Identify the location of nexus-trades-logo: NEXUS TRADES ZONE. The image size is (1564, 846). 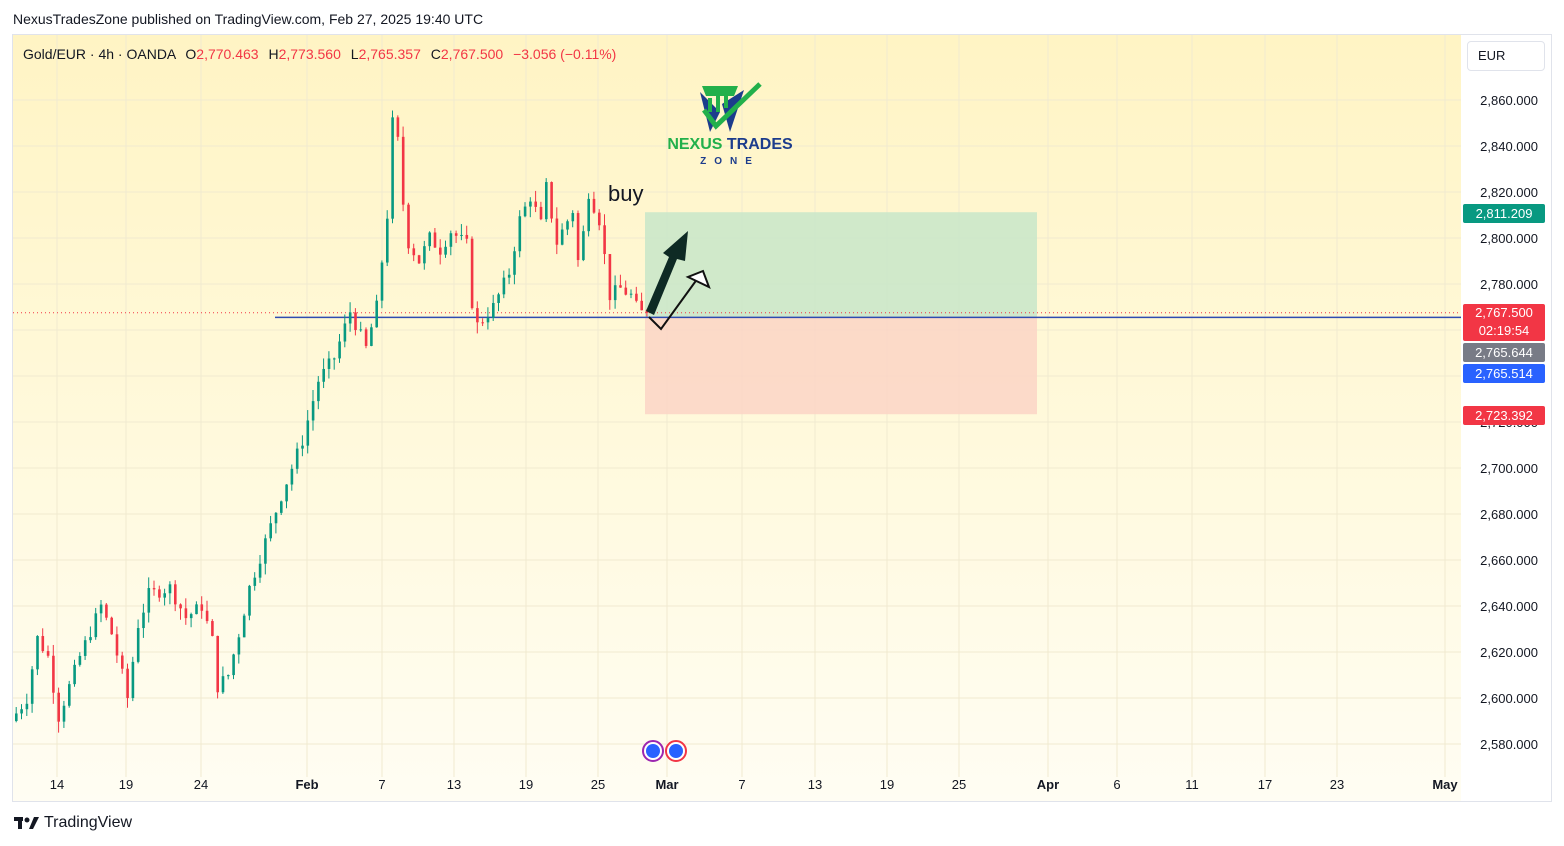
(730, 127).